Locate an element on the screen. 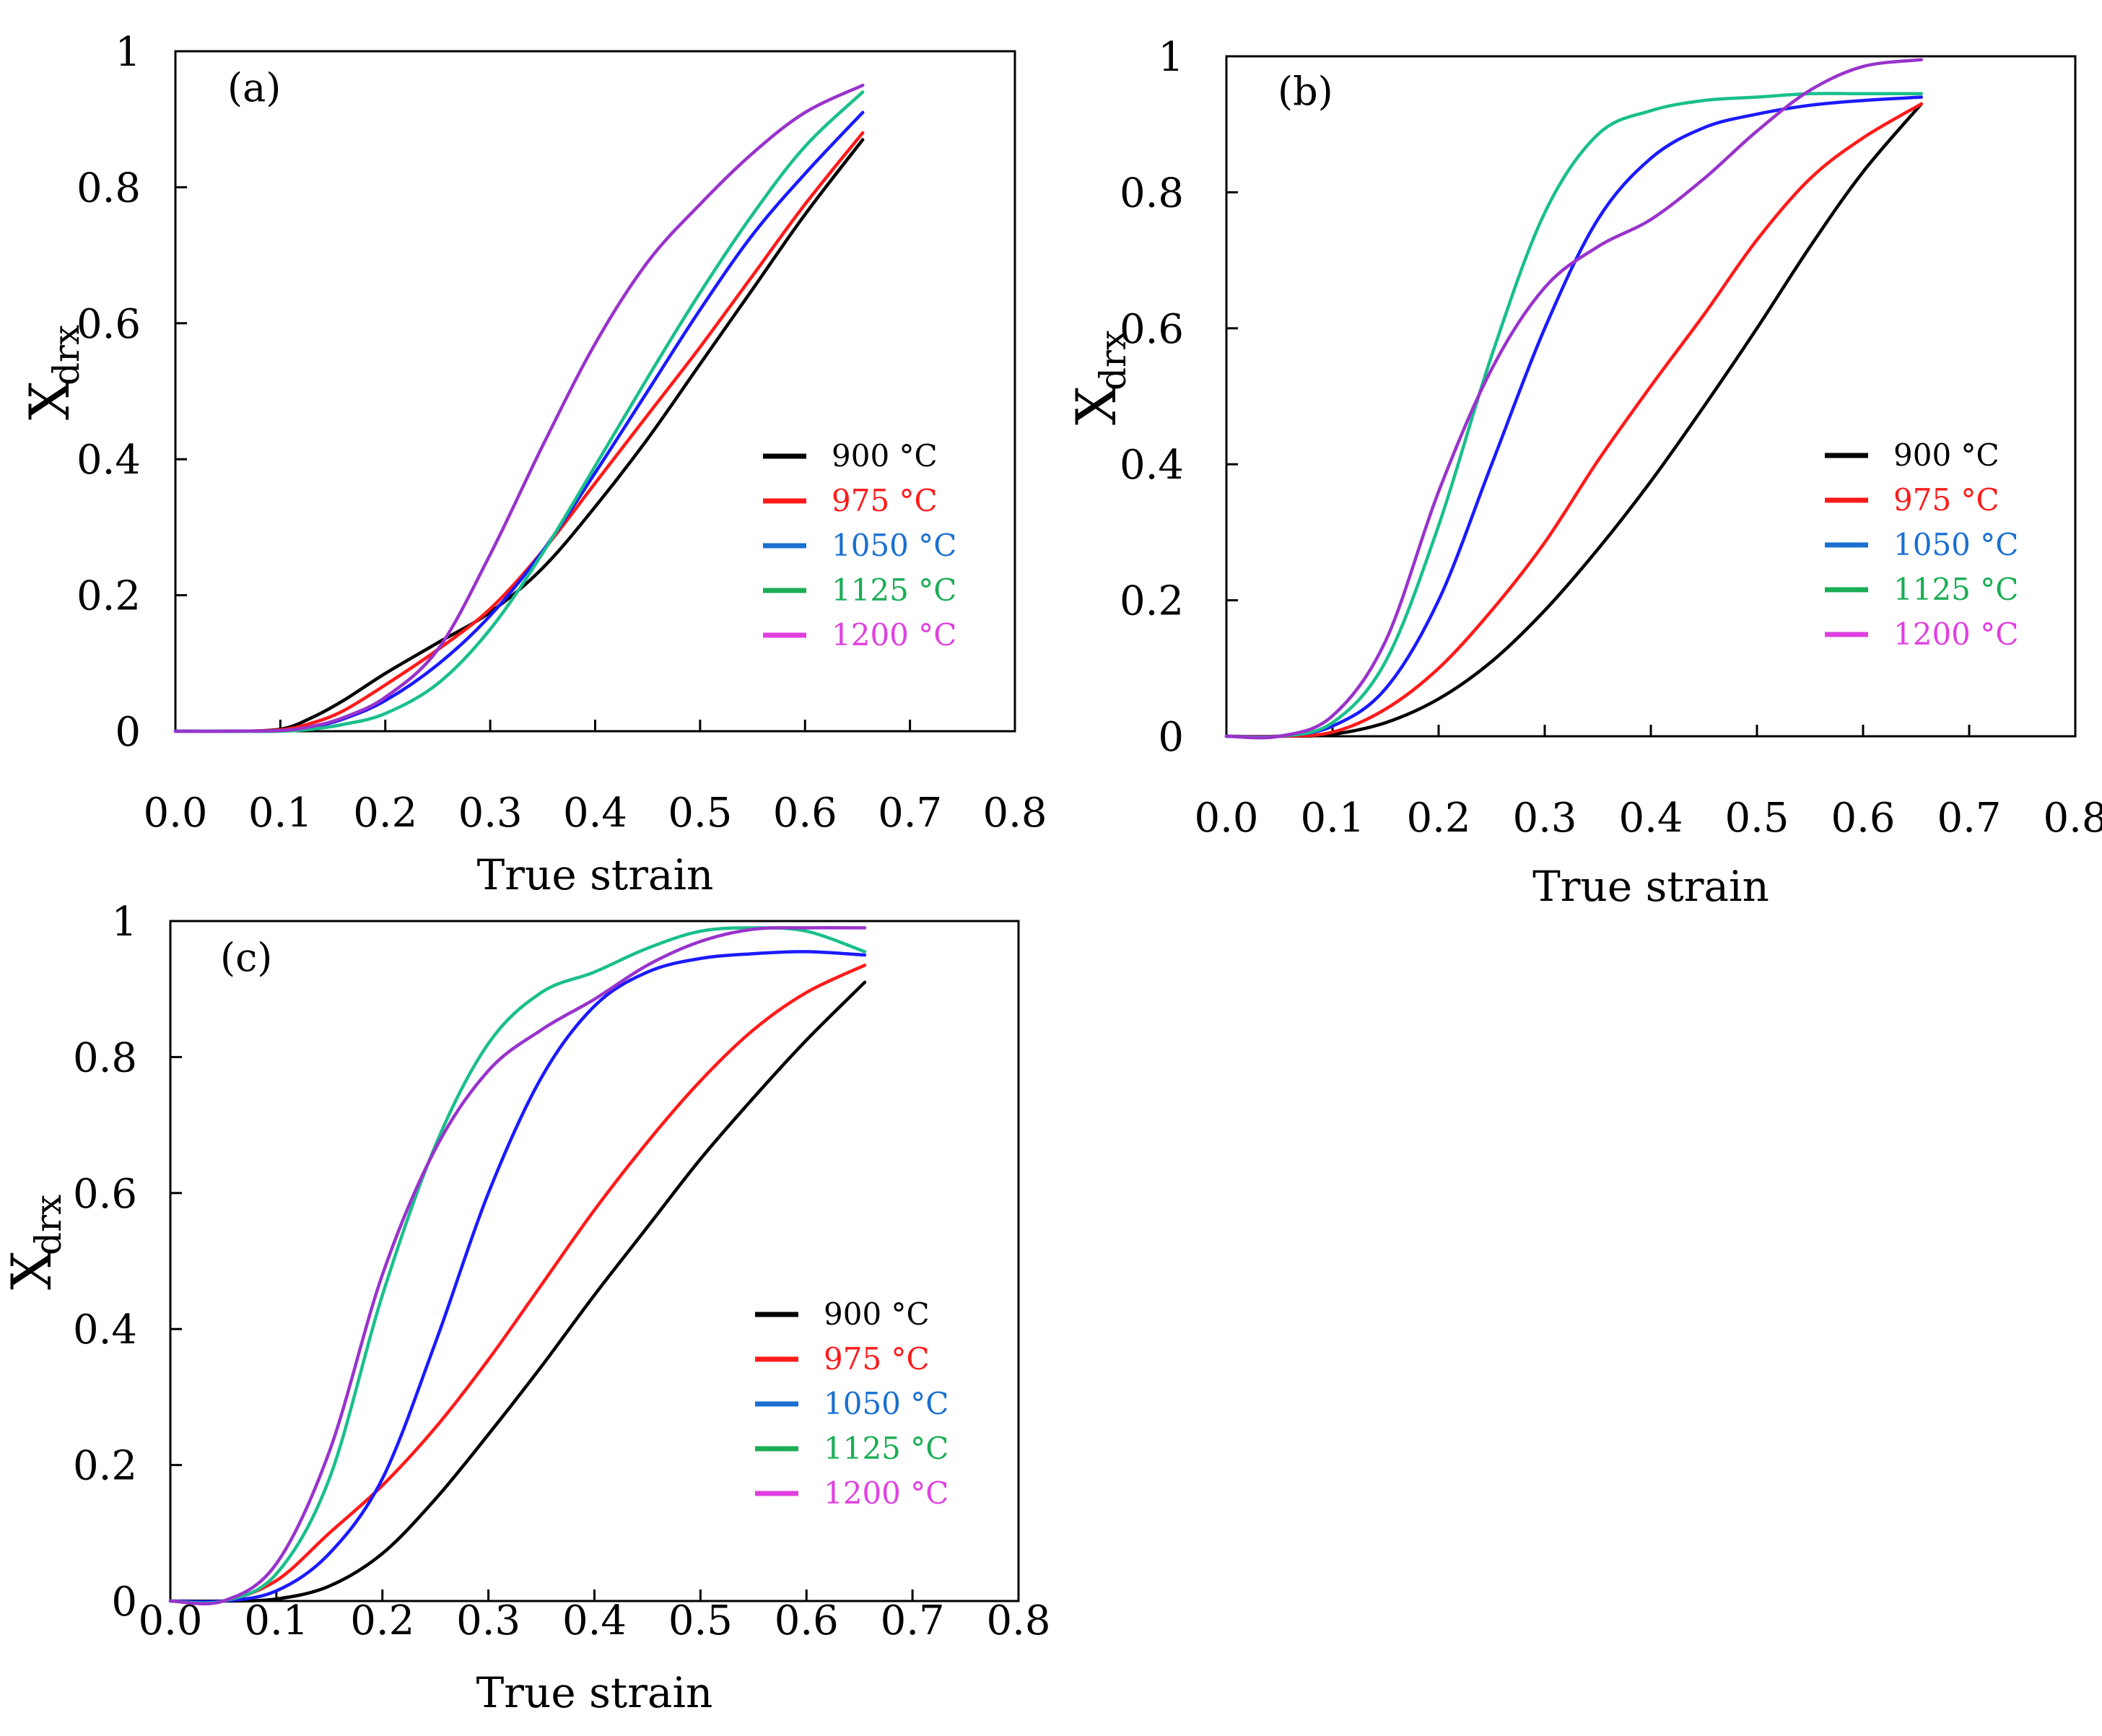 The height and width of the screenshot is (1736, 2102). panel-a-x-tick-label: 0.2 is located at coordinates (385, 813).